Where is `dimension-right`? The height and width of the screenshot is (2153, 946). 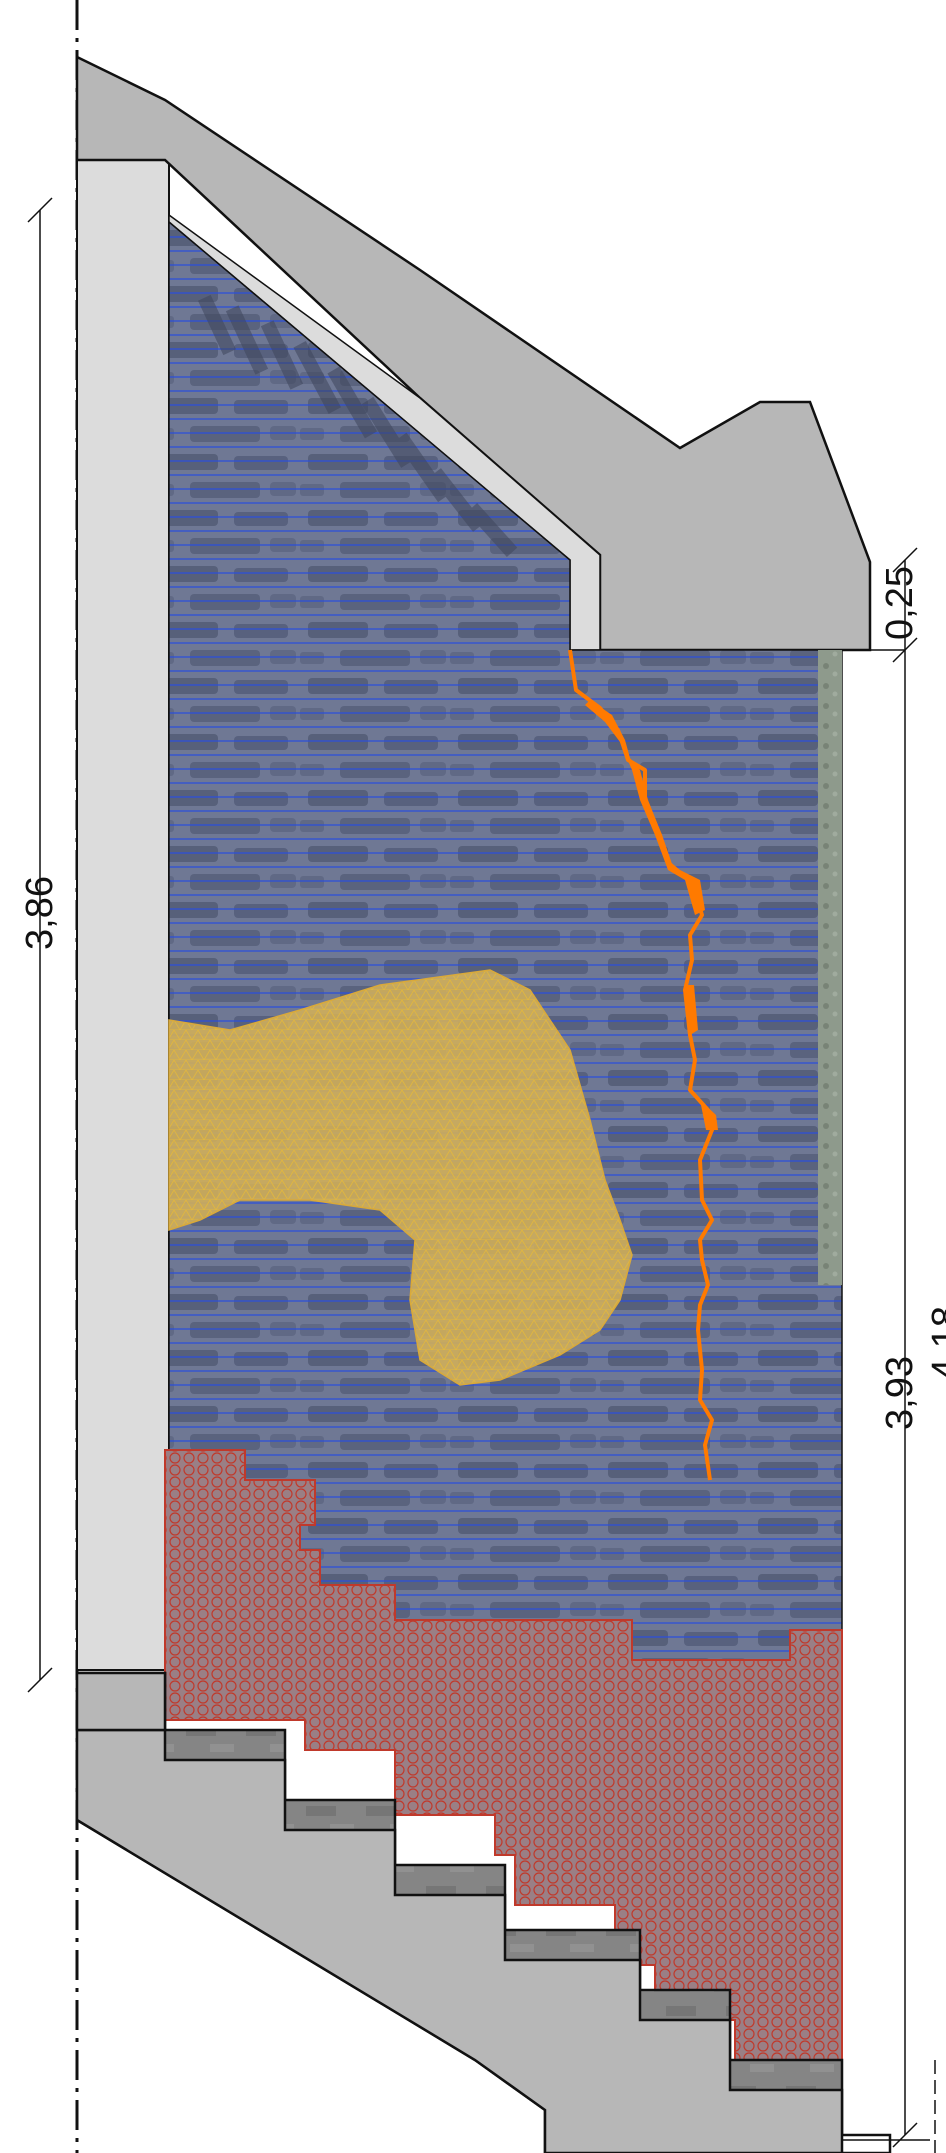 dimension-right is located at coordinates (886, 1401).